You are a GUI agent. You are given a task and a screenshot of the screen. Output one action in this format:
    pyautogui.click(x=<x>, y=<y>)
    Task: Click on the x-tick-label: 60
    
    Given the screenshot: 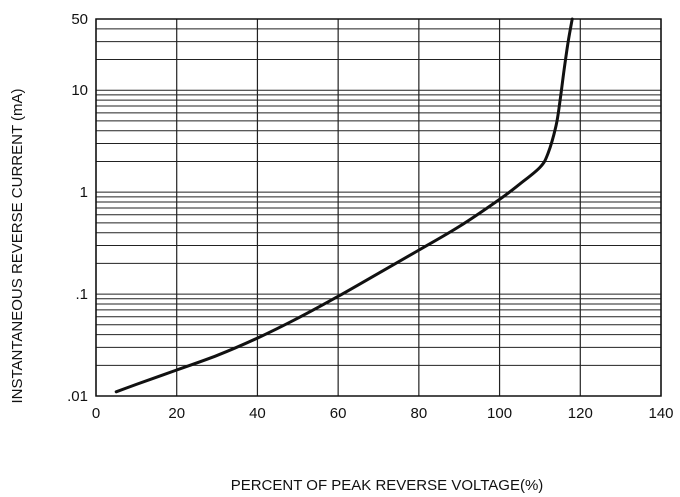 What is the action you would take?
    pyautogui.click(x=338, y=413)
    